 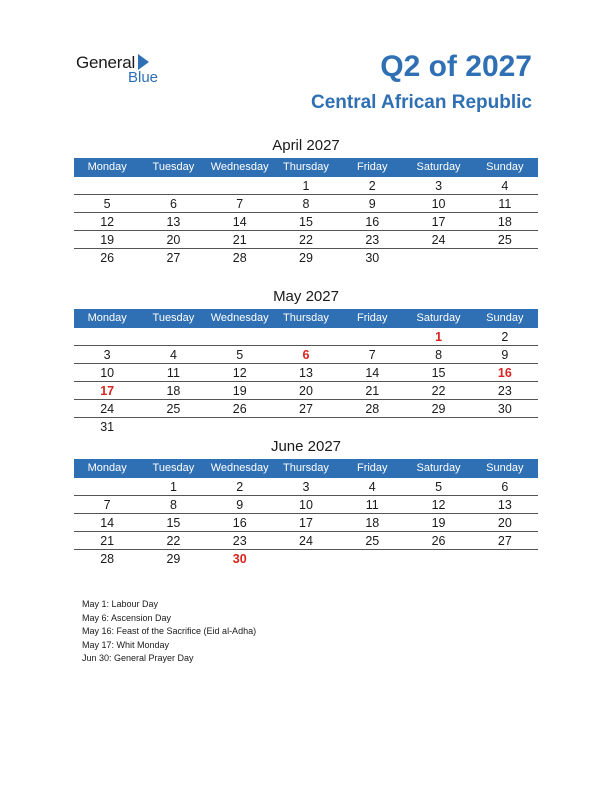 What do you see at coordinates (239, 318) in the screenshot?
I see `weekday-label: Wednesday` at bounding box center [239, 318].